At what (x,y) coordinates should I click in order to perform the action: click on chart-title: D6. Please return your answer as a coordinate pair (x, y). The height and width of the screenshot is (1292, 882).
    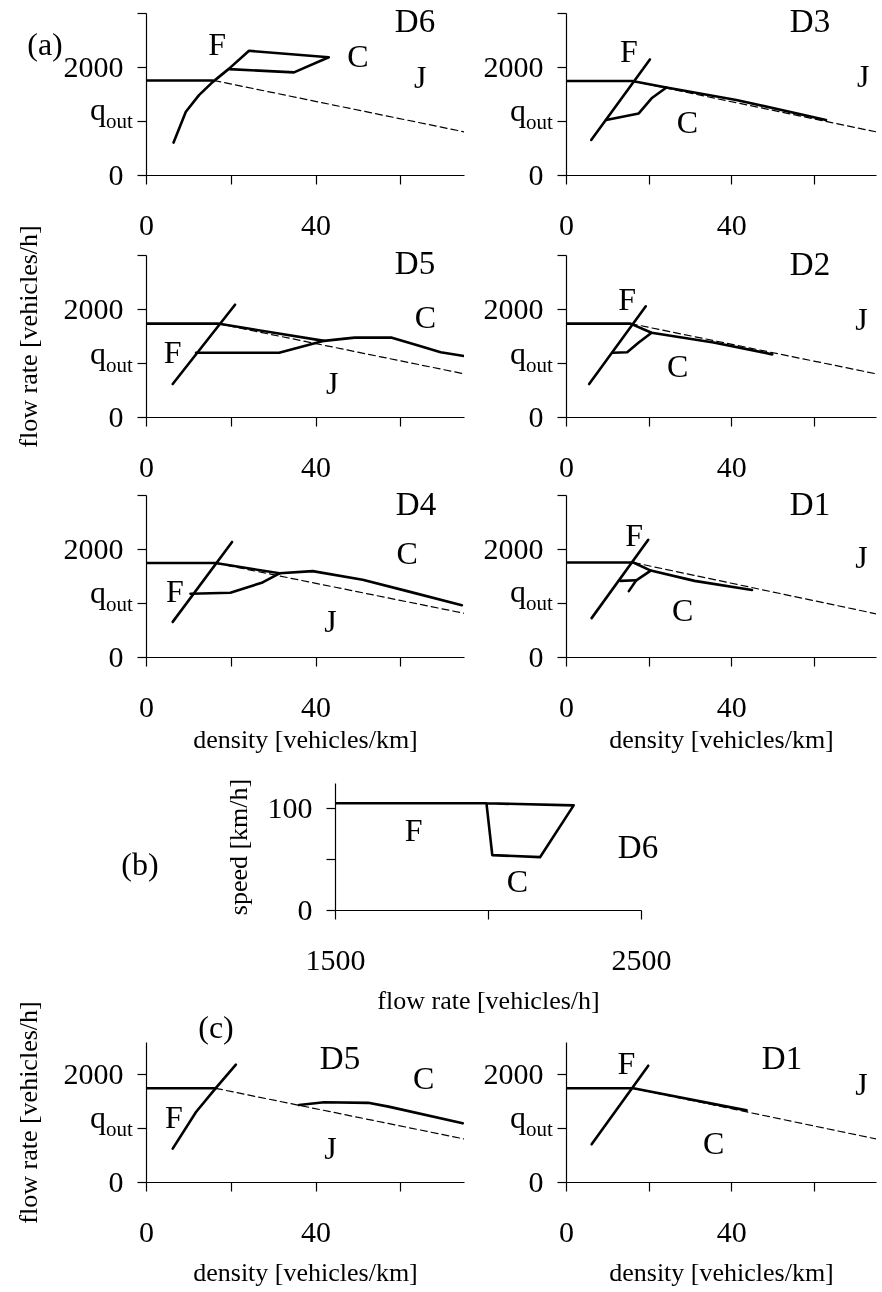
    Looking at the image, I should click on (415, 21).